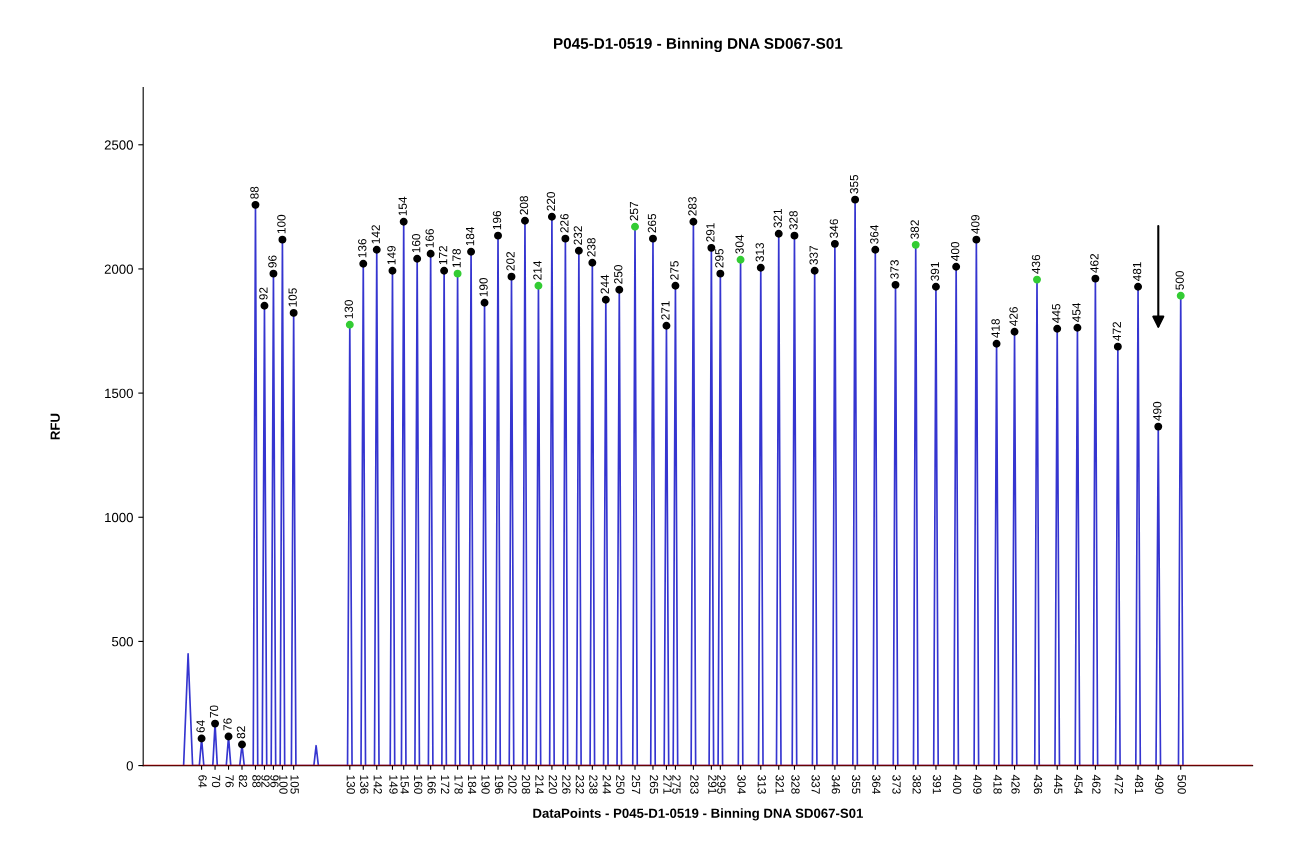 This screenshot has width=1290, height=868. What do you see at coordinates (721, 784) in the screenshot?
I see `x-tick-label: 295` at bounding box center [721, 784].